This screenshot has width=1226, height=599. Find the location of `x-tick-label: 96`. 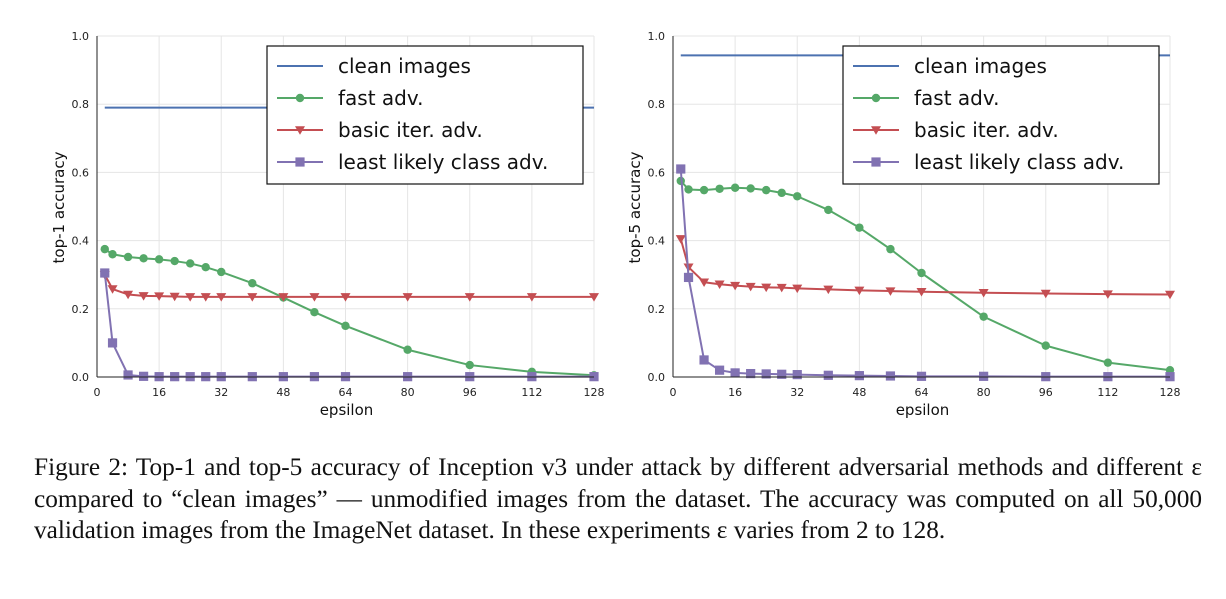

x-tick-label: 96 is located at coordinates (470, 392).